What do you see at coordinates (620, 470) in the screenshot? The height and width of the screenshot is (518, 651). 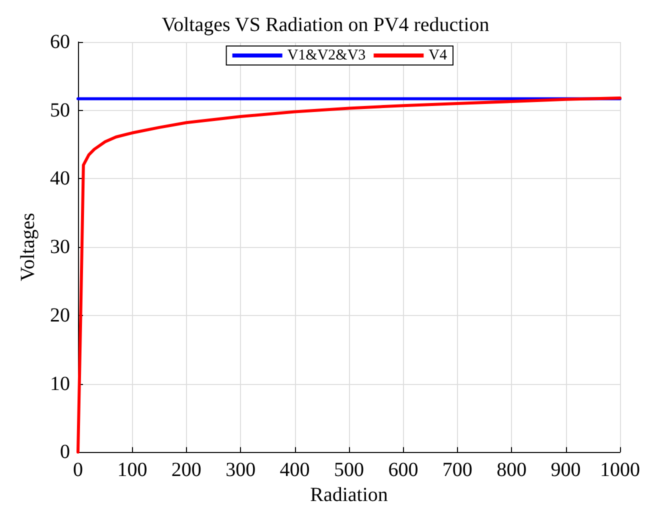 I see `x-tick-label: 1000` at bounding box center [620, 470].